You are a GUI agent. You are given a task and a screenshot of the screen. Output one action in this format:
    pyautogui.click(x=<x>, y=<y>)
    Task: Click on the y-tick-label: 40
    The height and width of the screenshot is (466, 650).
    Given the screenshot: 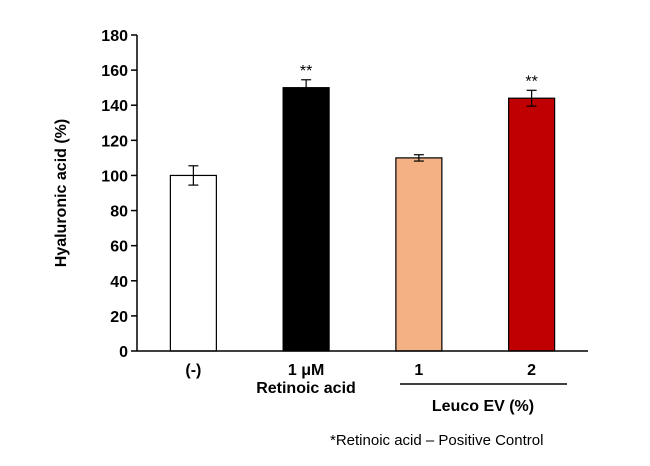 What is the action you would take?
    pyautogui.click(x=119, y=282)
    